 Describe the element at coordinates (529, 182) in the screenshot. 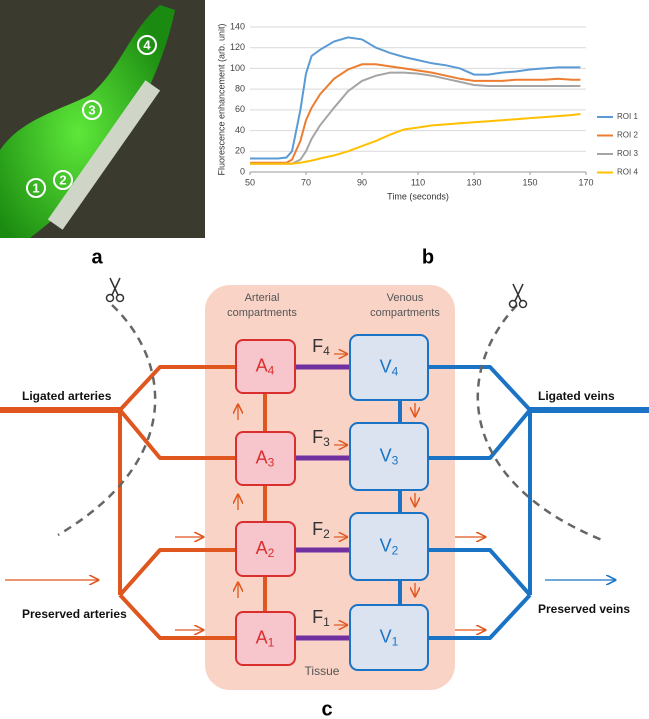

I see `x-tick-label: 150` at that location.